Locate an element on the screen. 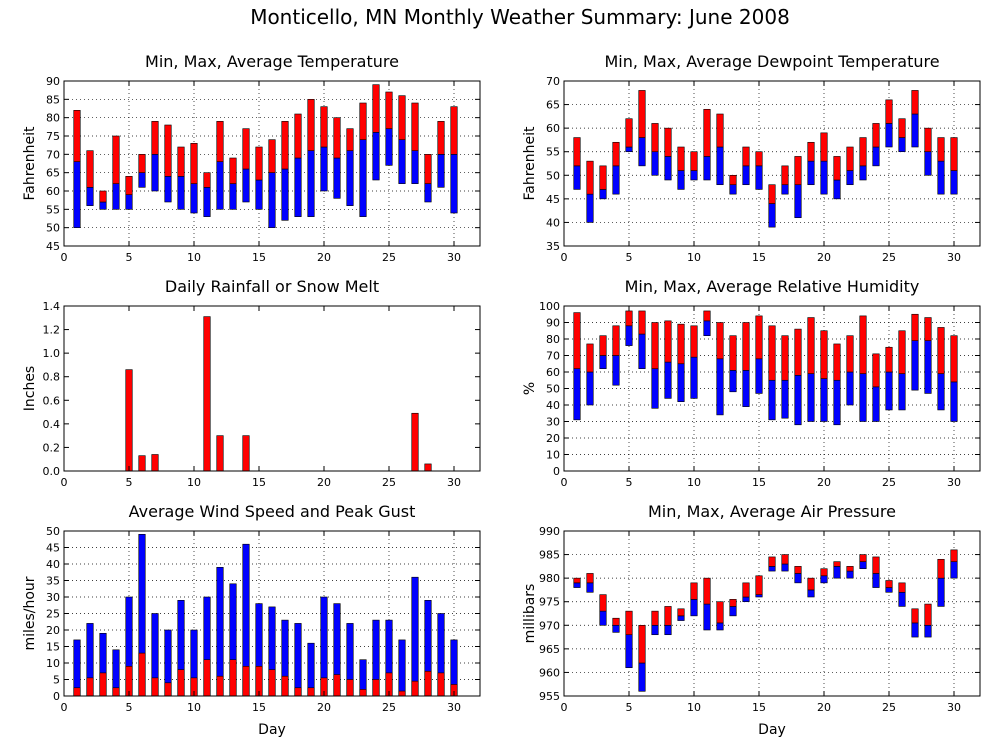 Image resolution: width=1000 pixels, height=750 pixels. x-tick-label: 15 is located at coordinates (259, 257).